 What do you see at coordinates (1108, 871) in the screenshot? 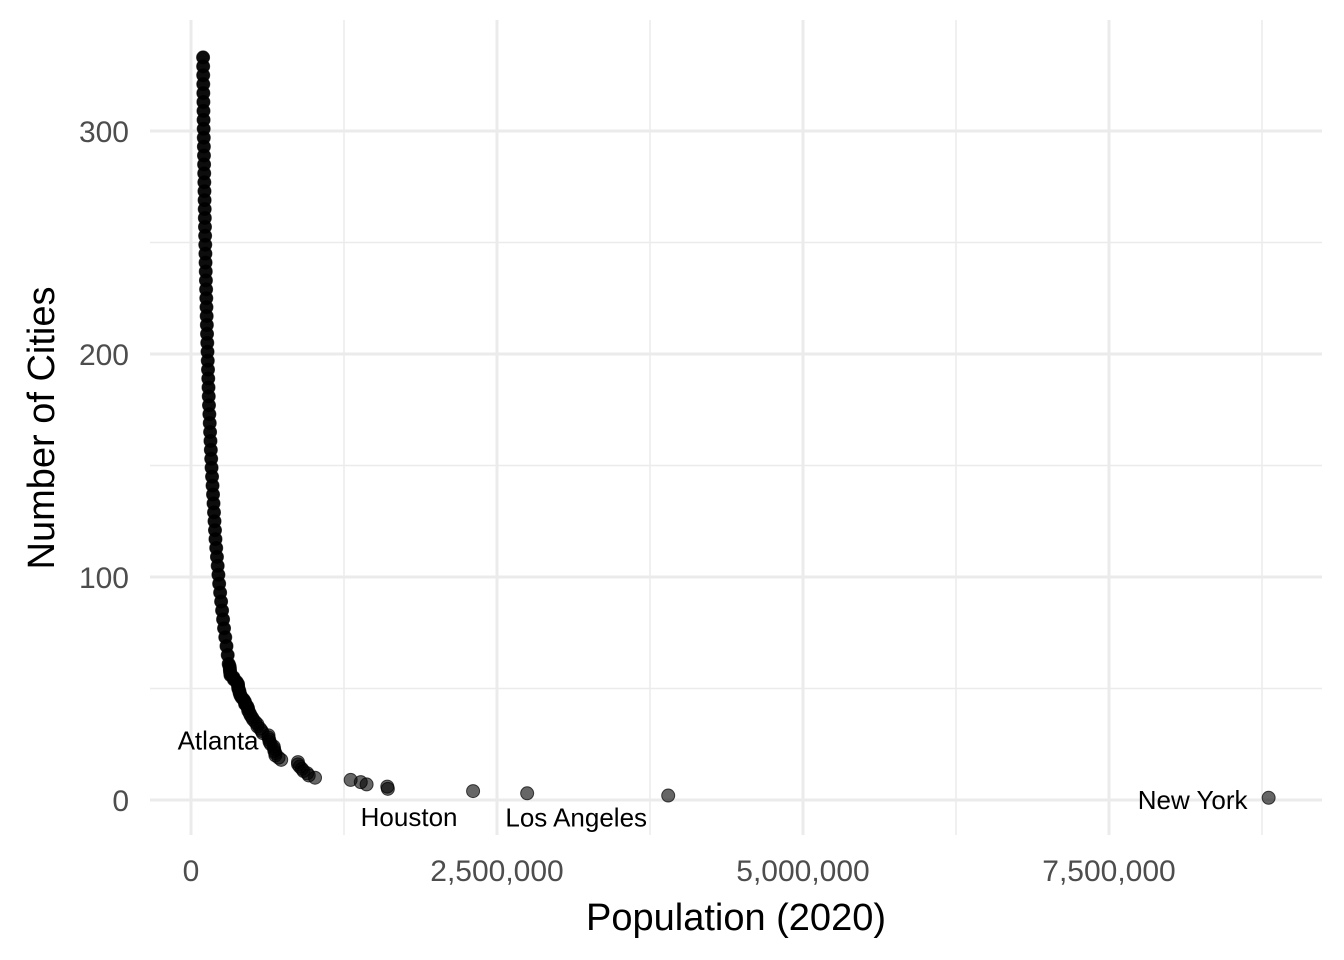
I see `x-tick-label: 7,500,000` at bounding box center [1108, 871].